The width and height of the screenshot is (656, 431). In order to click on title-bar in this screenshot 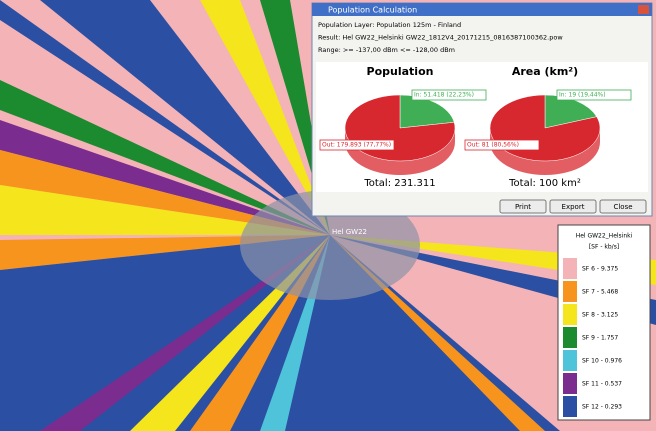, I will do `click(482, 9)`.